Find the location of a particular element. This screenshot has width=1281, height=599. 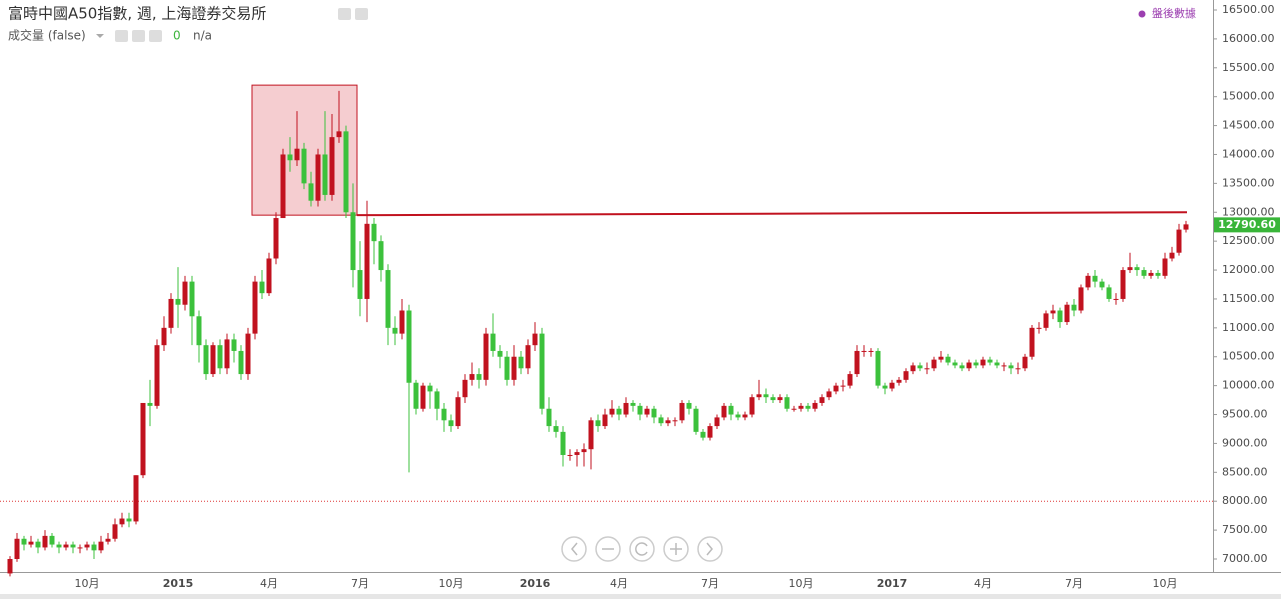

reset-button is located at coordinates (642, 549).